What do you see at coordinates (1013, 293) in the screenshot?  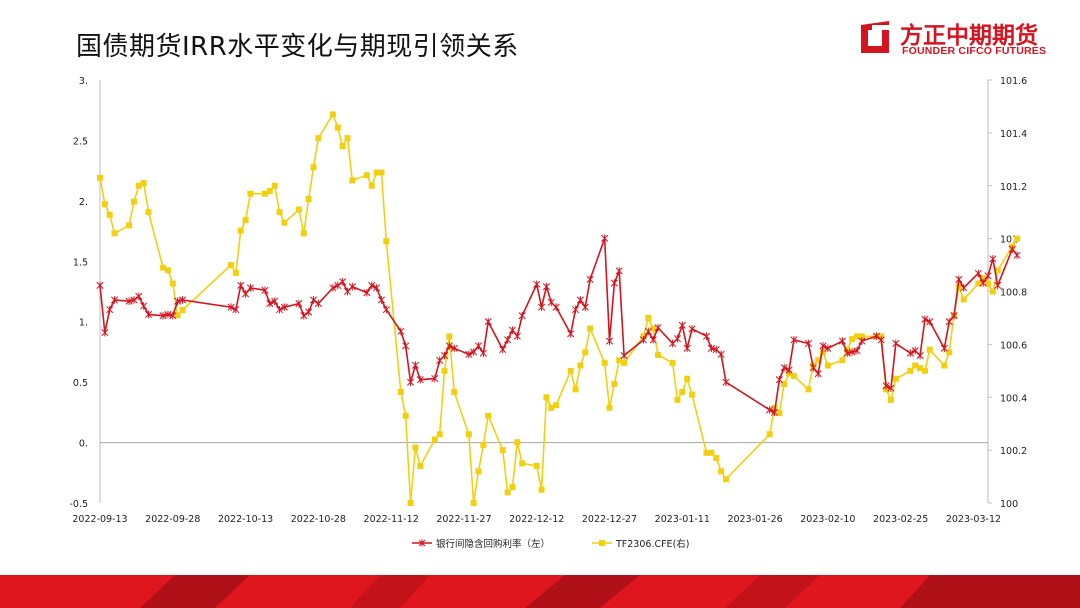 I see `y-right-tick-label: 100.8` at bounding box center [1013, 293].